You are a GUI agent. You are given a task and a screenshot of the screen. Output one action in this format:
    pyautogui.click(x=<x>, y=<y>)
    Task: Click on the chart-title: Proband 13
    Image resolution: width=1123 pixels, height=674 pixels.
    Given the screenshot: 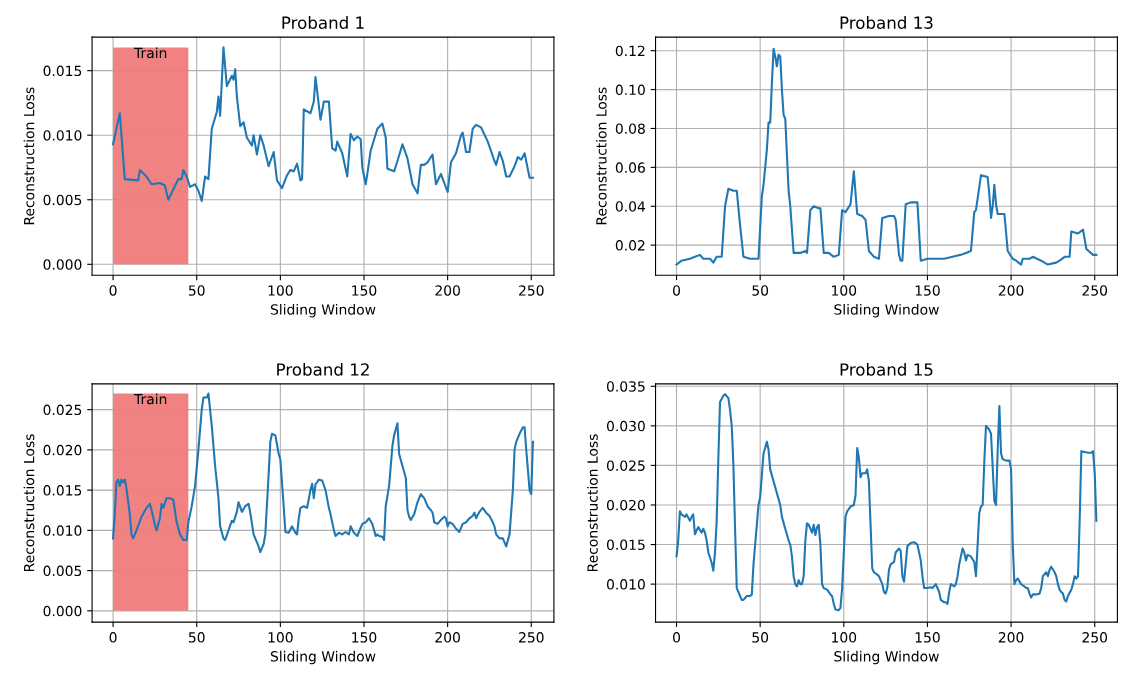 What is the action you would take?
    pyautogui.click(x=886, y=22)
    